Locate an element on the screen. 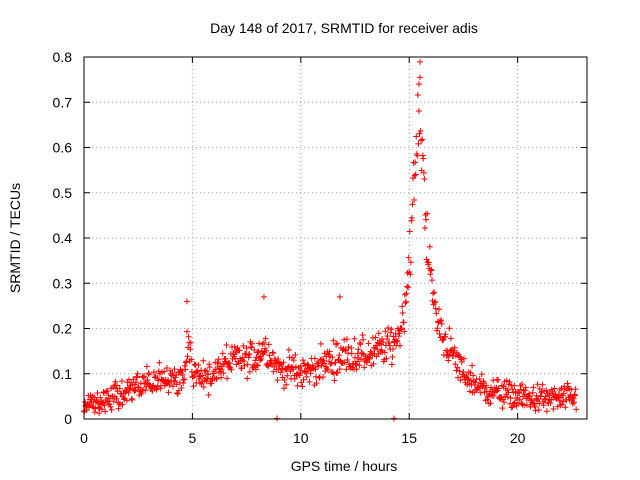 The image size is (640, 480). x-tick-label: 5 is located at coordinates (193, 438).